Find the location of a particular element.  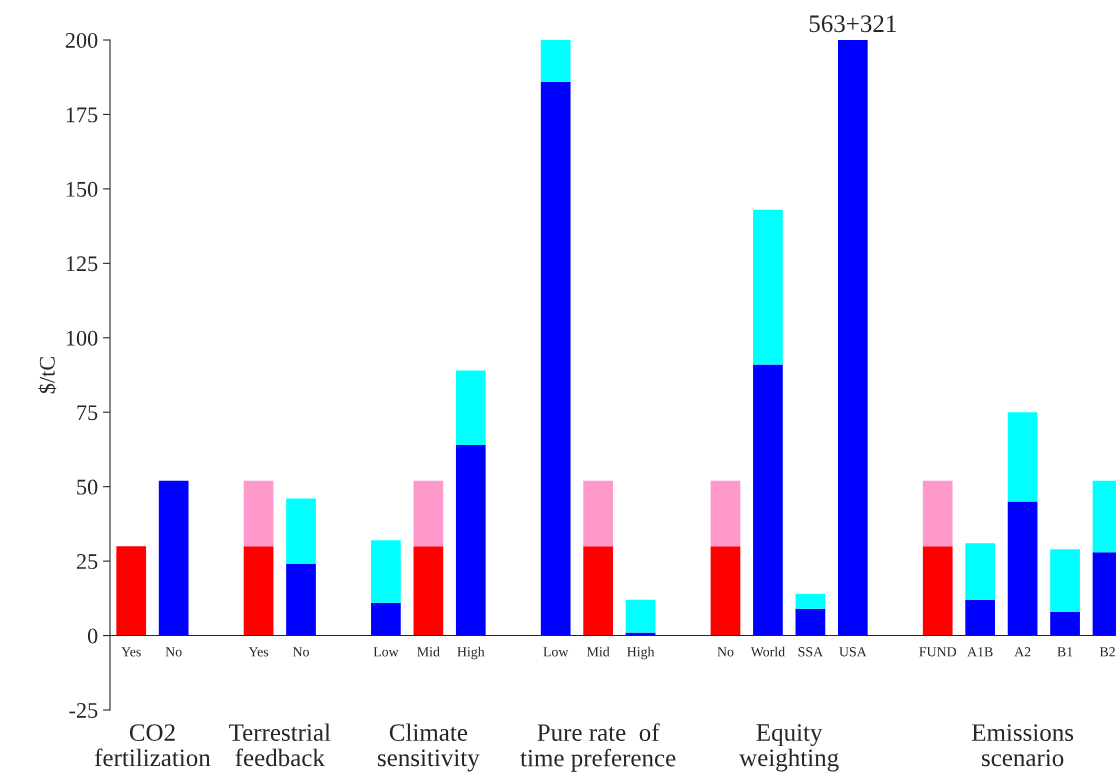

x-tick-label: A2 is located at coordinates (1022, 652).